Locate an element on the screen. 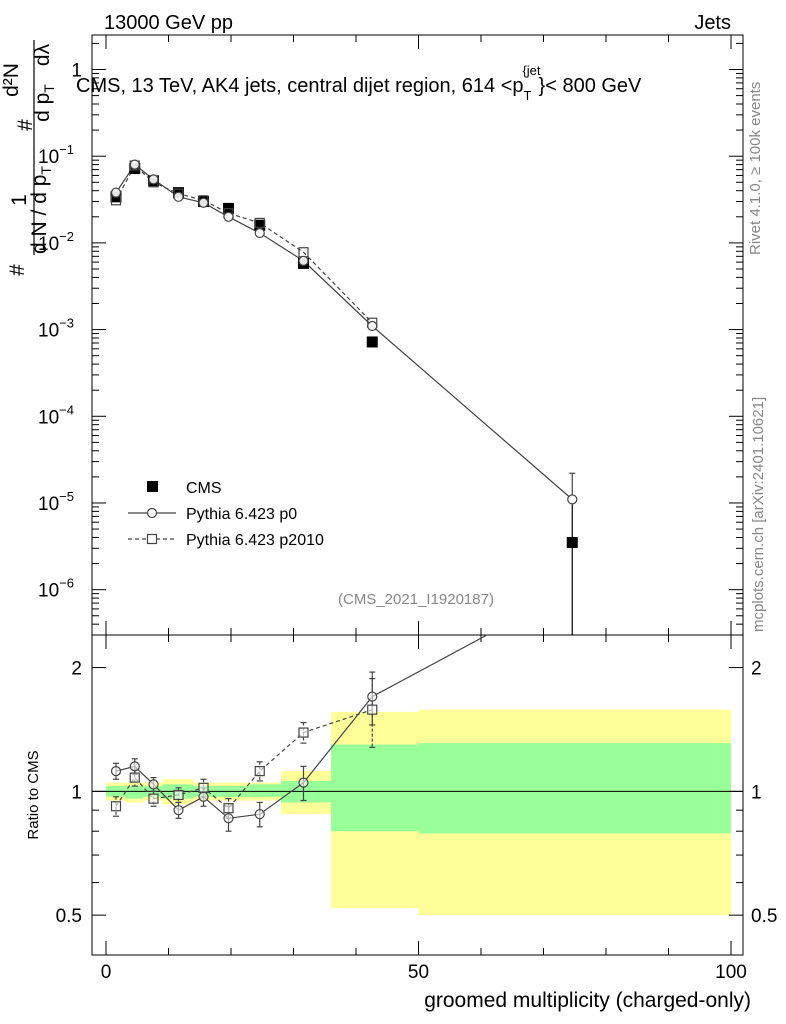 This screenshot has width=786, height=1024. analysis-watermark: (CMS_2021_I1920187) is located at coordinates (416, 599).